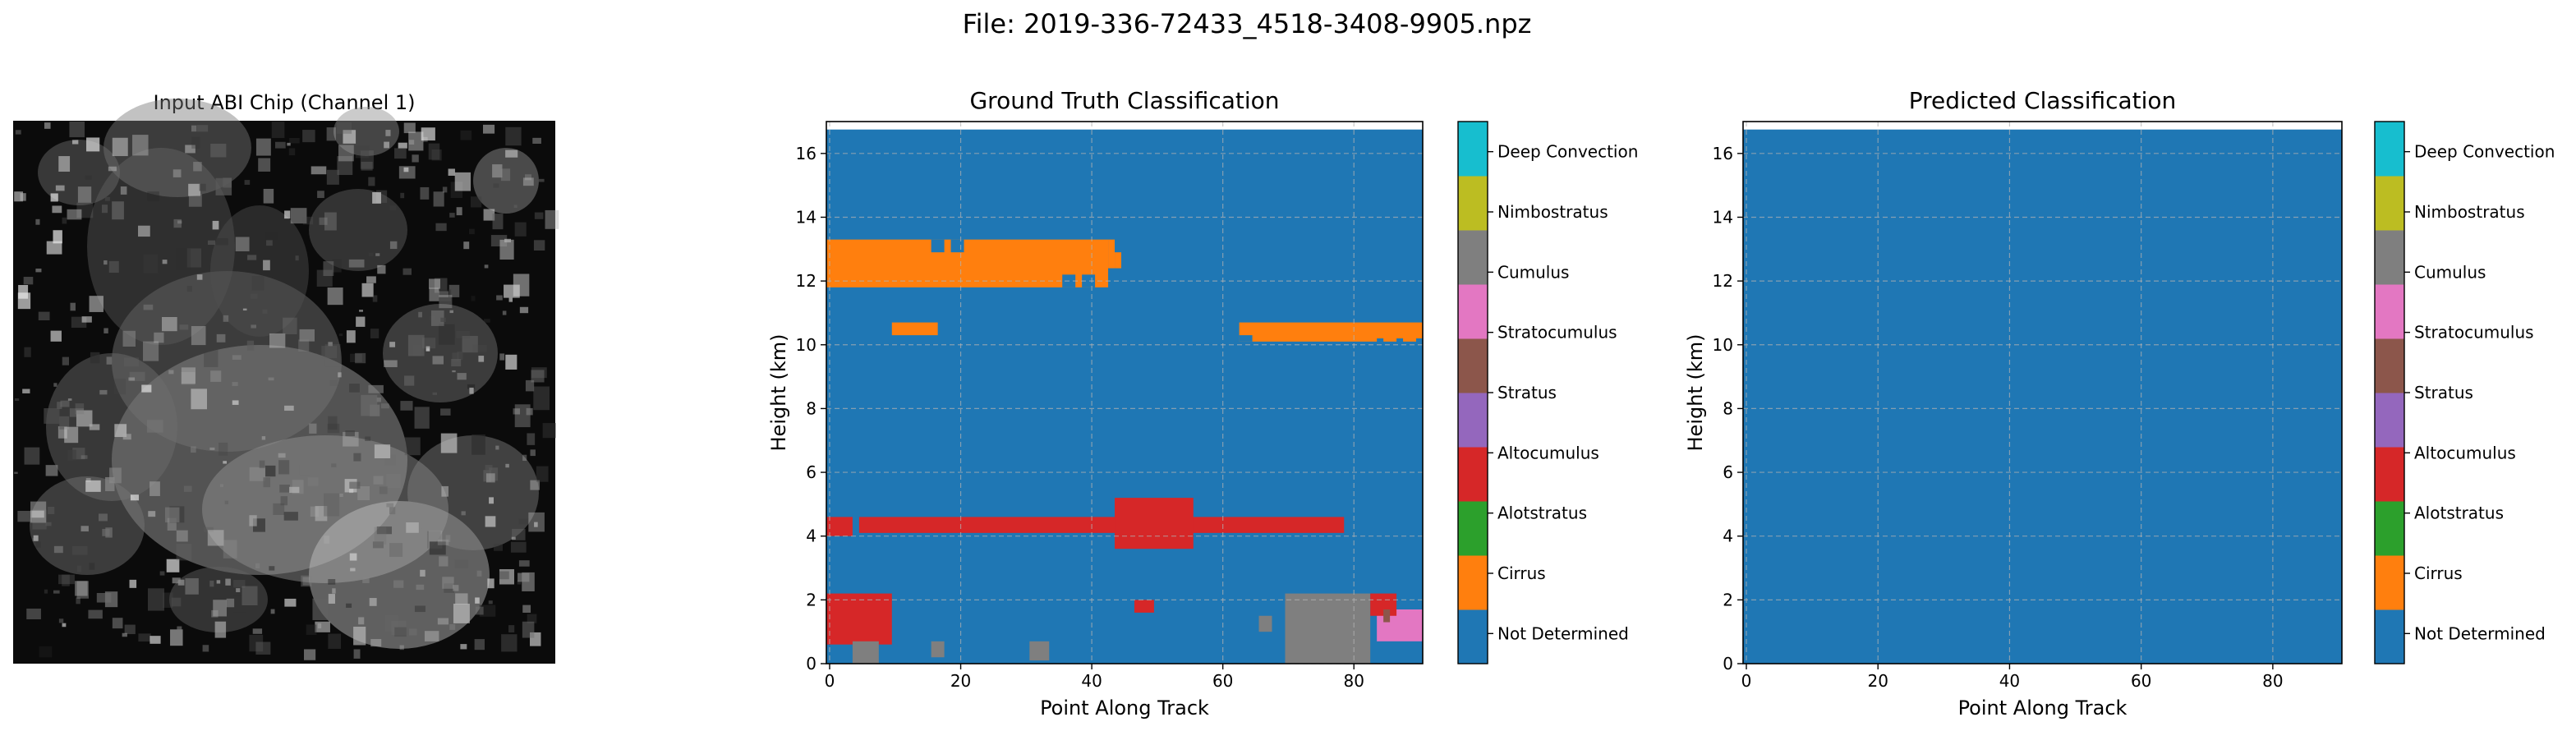 The image size is (2576, 731). Describe the element at coordinates (1124, 708) in the screenshot. I see `truth-xlabel: Point Along Track` at that location.